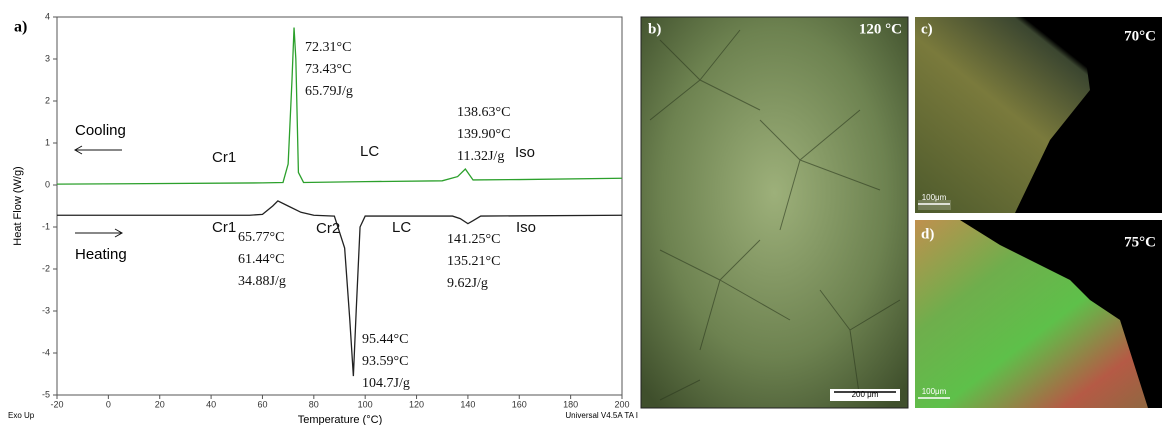 The image size is (1164, 430). I want to click on x-tick-label: -20, so click(56, 404).